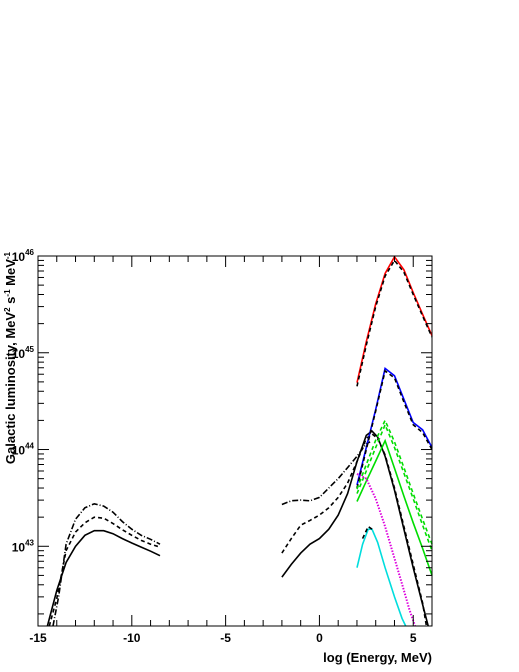  I want to click on y-axis-title-exp-2: -1, so click(7, 293).